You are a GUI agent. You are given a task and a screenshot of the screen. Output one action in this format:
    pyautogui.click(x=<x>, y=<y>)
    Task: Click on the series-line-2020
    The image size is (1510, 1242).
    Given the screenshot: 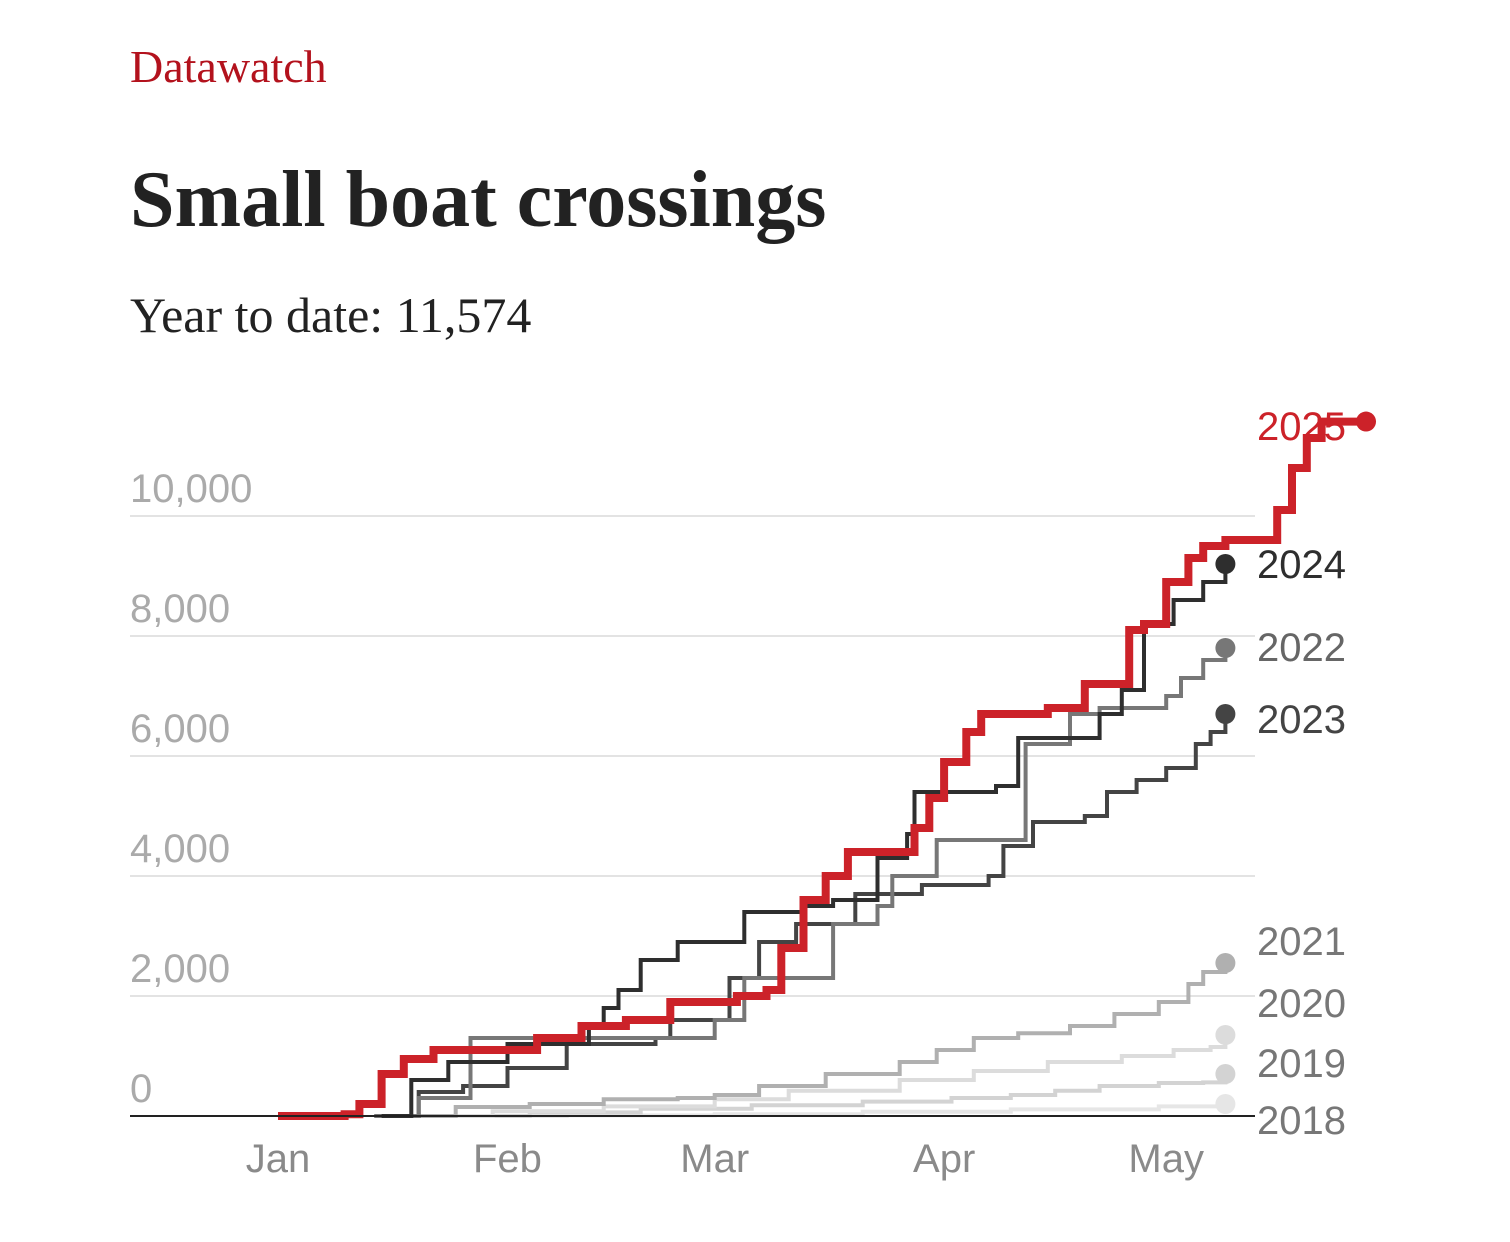 What is the action you would take?
    pyautogui.click(x=808, y=1076)
    